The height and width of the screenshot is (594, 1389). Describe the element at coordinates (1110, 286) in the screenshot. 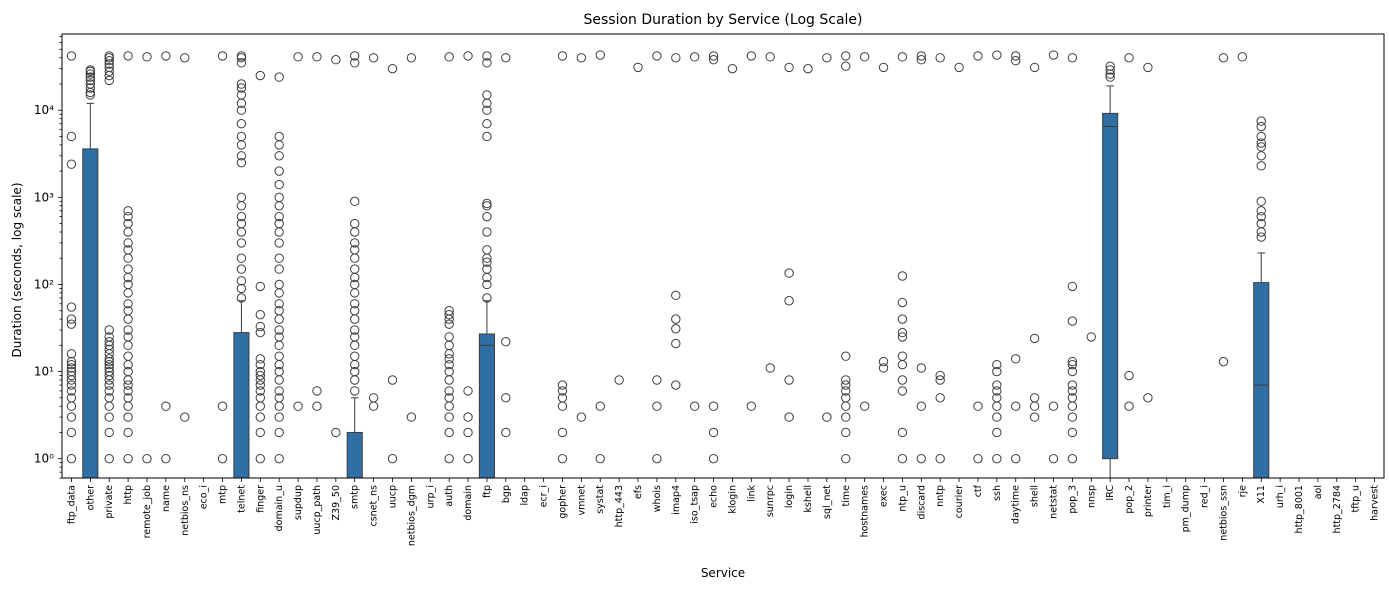

I see `box-IRC` at that location.